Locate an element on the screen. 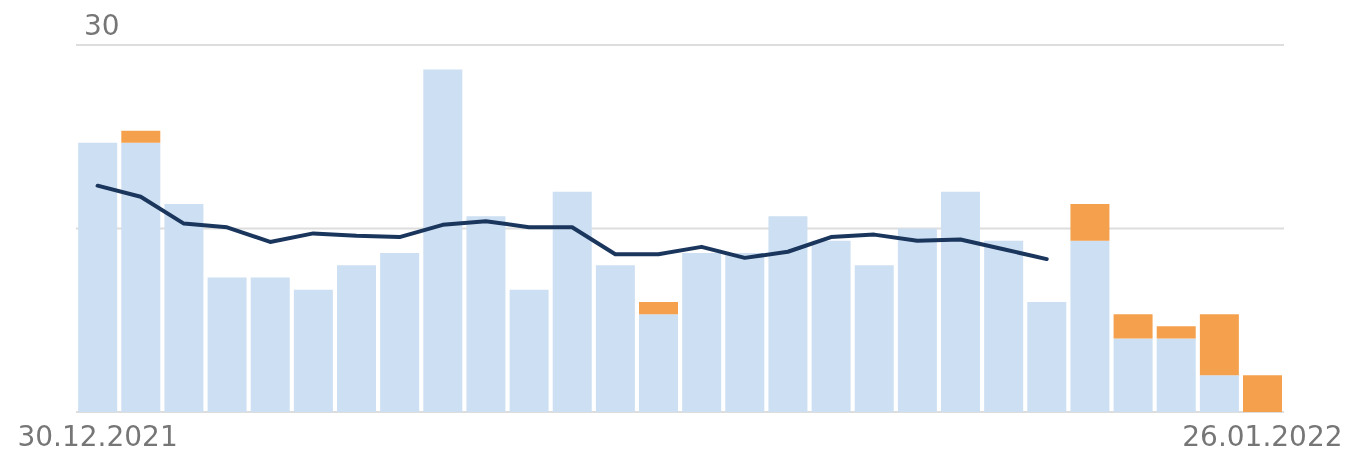 The height and width of the screenshot is (455, 1368). y-tick-label: 30 is located at coordinates (102, 25).